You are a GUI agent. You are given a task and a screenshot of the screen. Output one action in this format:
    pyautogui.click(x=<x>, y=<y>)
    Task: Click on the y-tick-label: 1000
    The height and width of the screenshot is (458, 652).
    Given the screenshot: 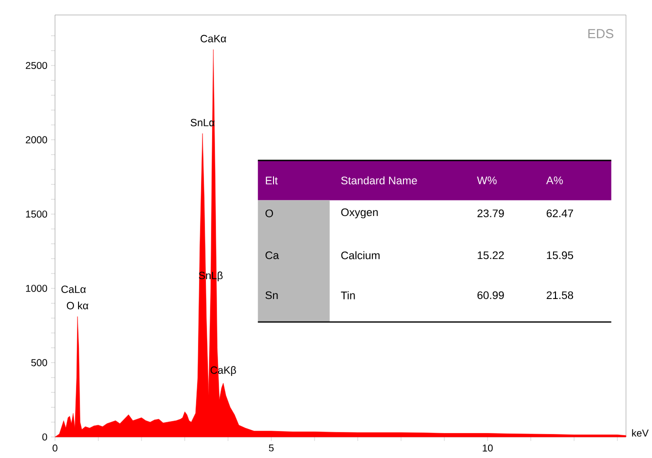 What is the action you would take?
    pyautogui.click(x=37, y=288)
    